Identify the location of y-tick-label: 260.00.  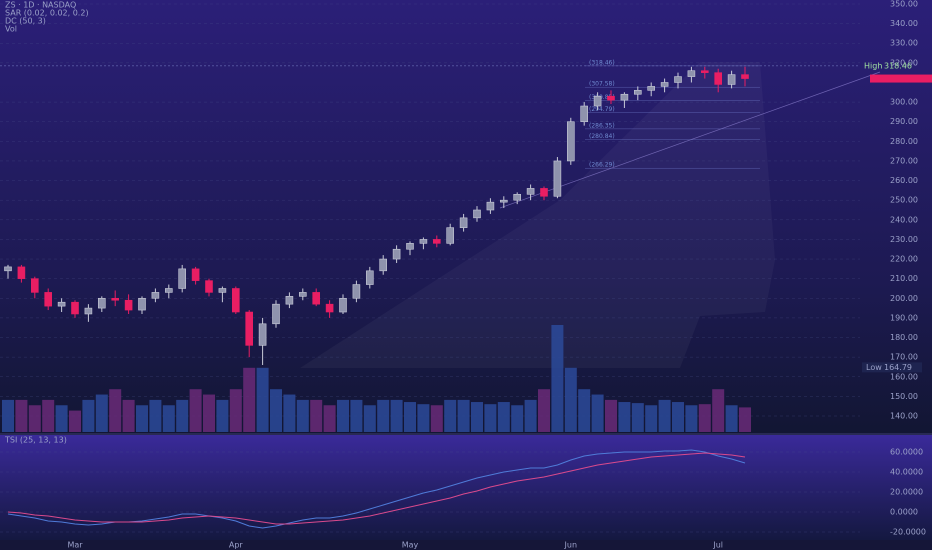
(904, 180).